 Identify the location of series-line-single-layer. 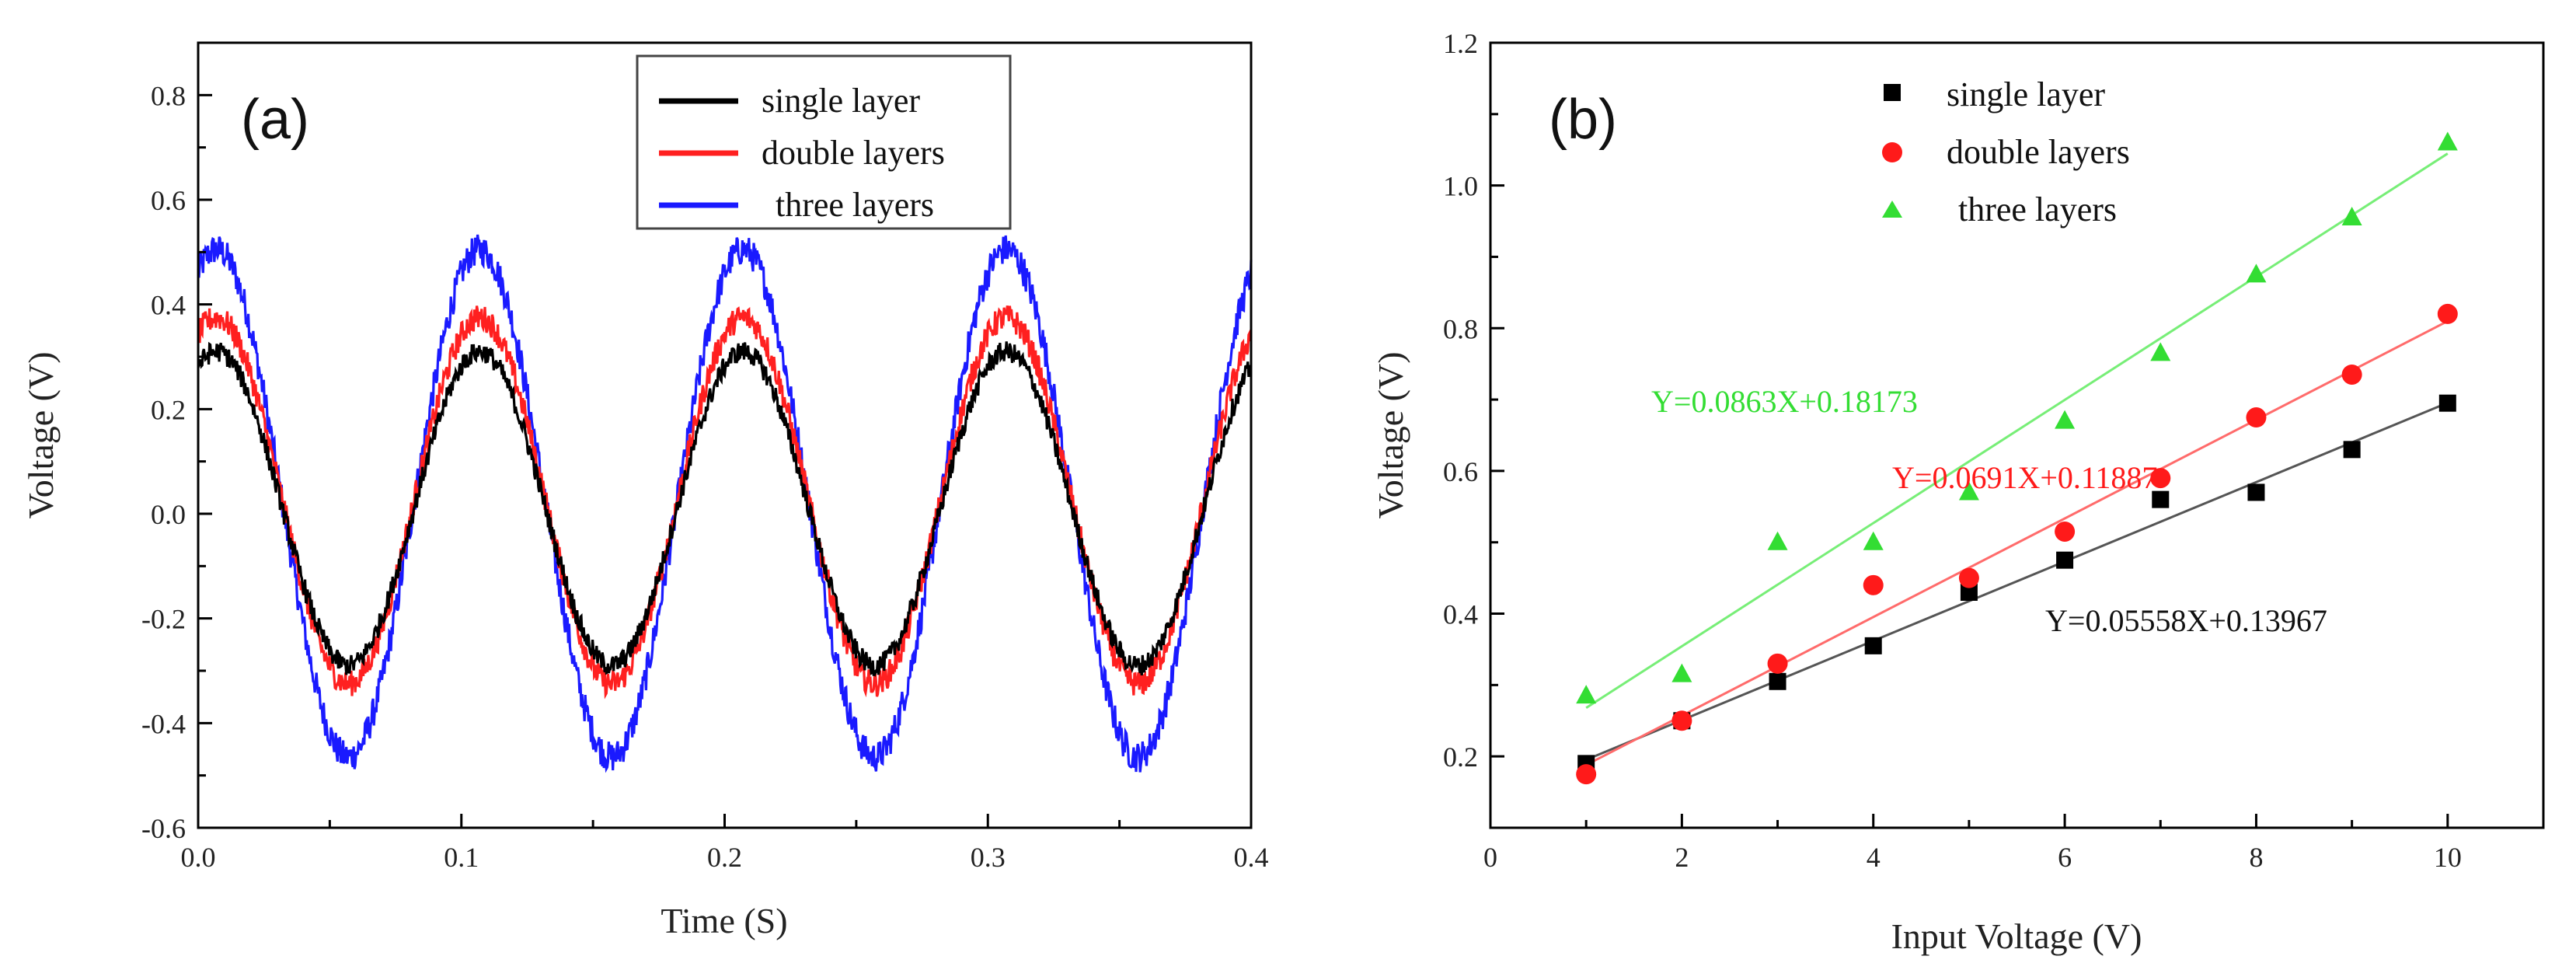
(724, 509).